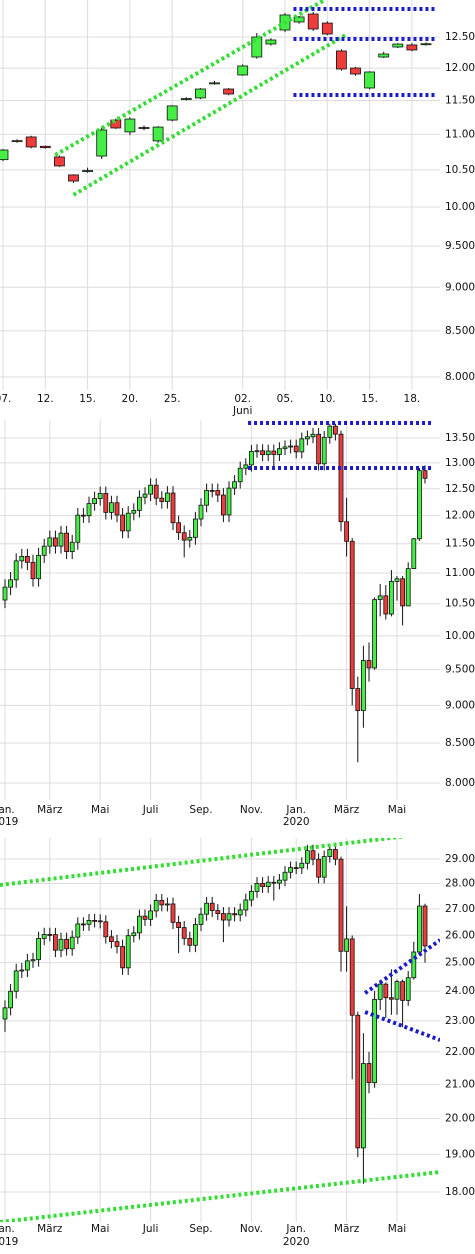 This screenshot has width=475, height=1254. Describe the element at coordinates (460, 463) in the screenshot. I see `y-tick-label: 13.000` at that location.